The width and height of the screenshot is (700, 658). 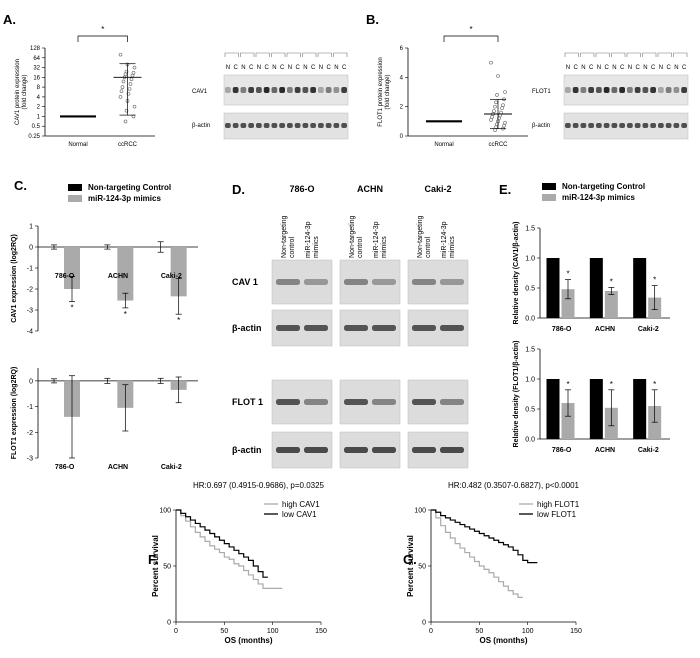 I want to click on blot-strip, so click(x=370, y=282).